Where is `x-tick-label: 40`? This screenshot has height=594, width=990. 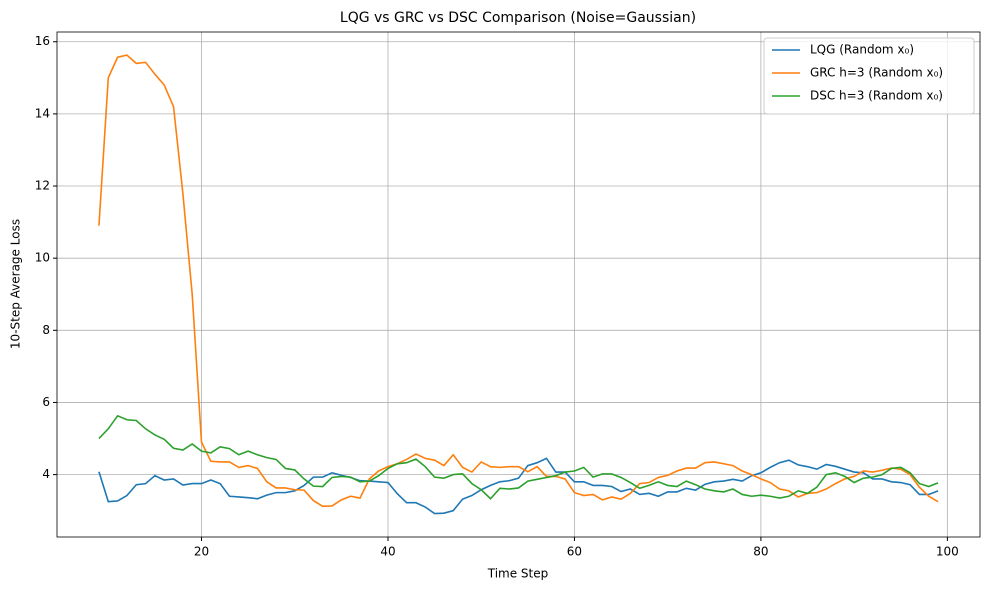 x-tick-label: 40 is located at coordinates (387, 552).